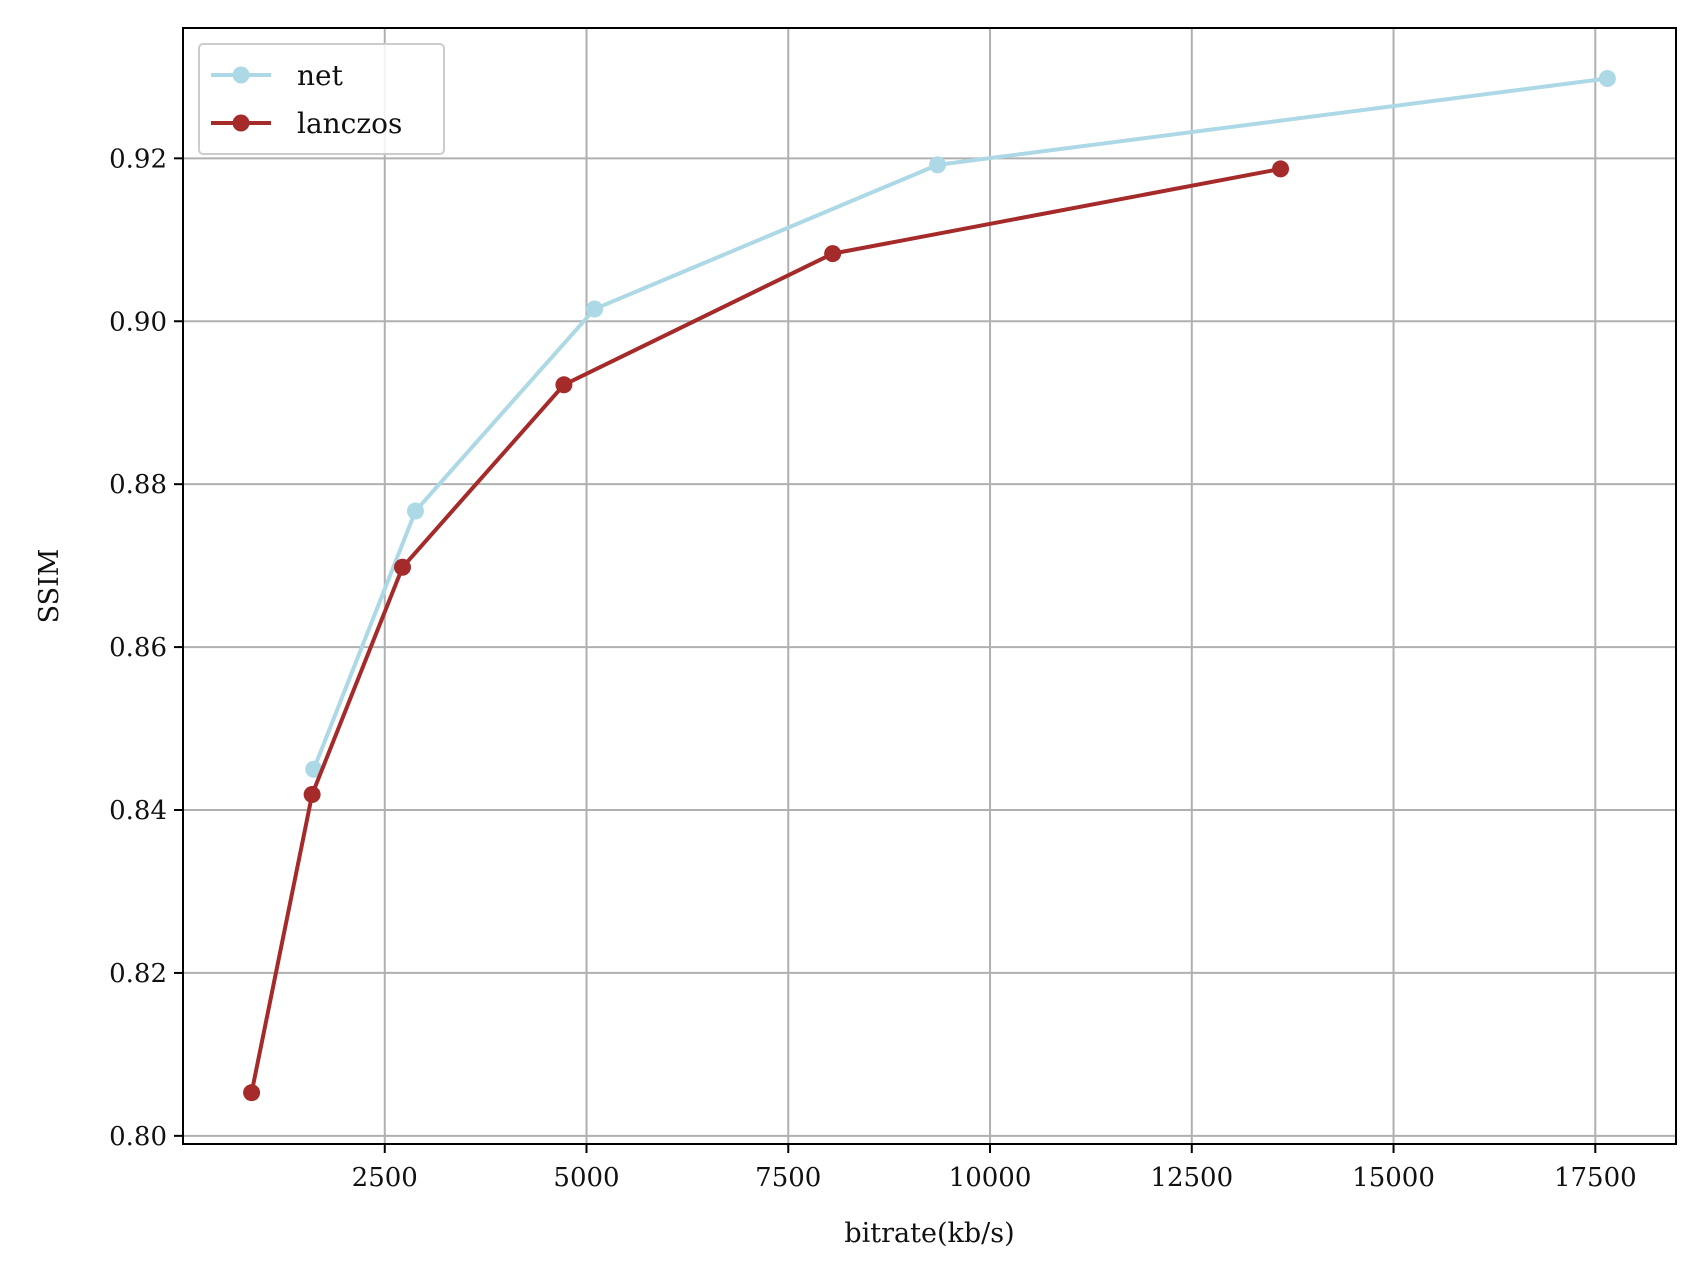 The image size is (1700, 1278). Describe the element at coordinates (138, 811) in the screenshot. I see `y-tick-label: 0.84` at that location.